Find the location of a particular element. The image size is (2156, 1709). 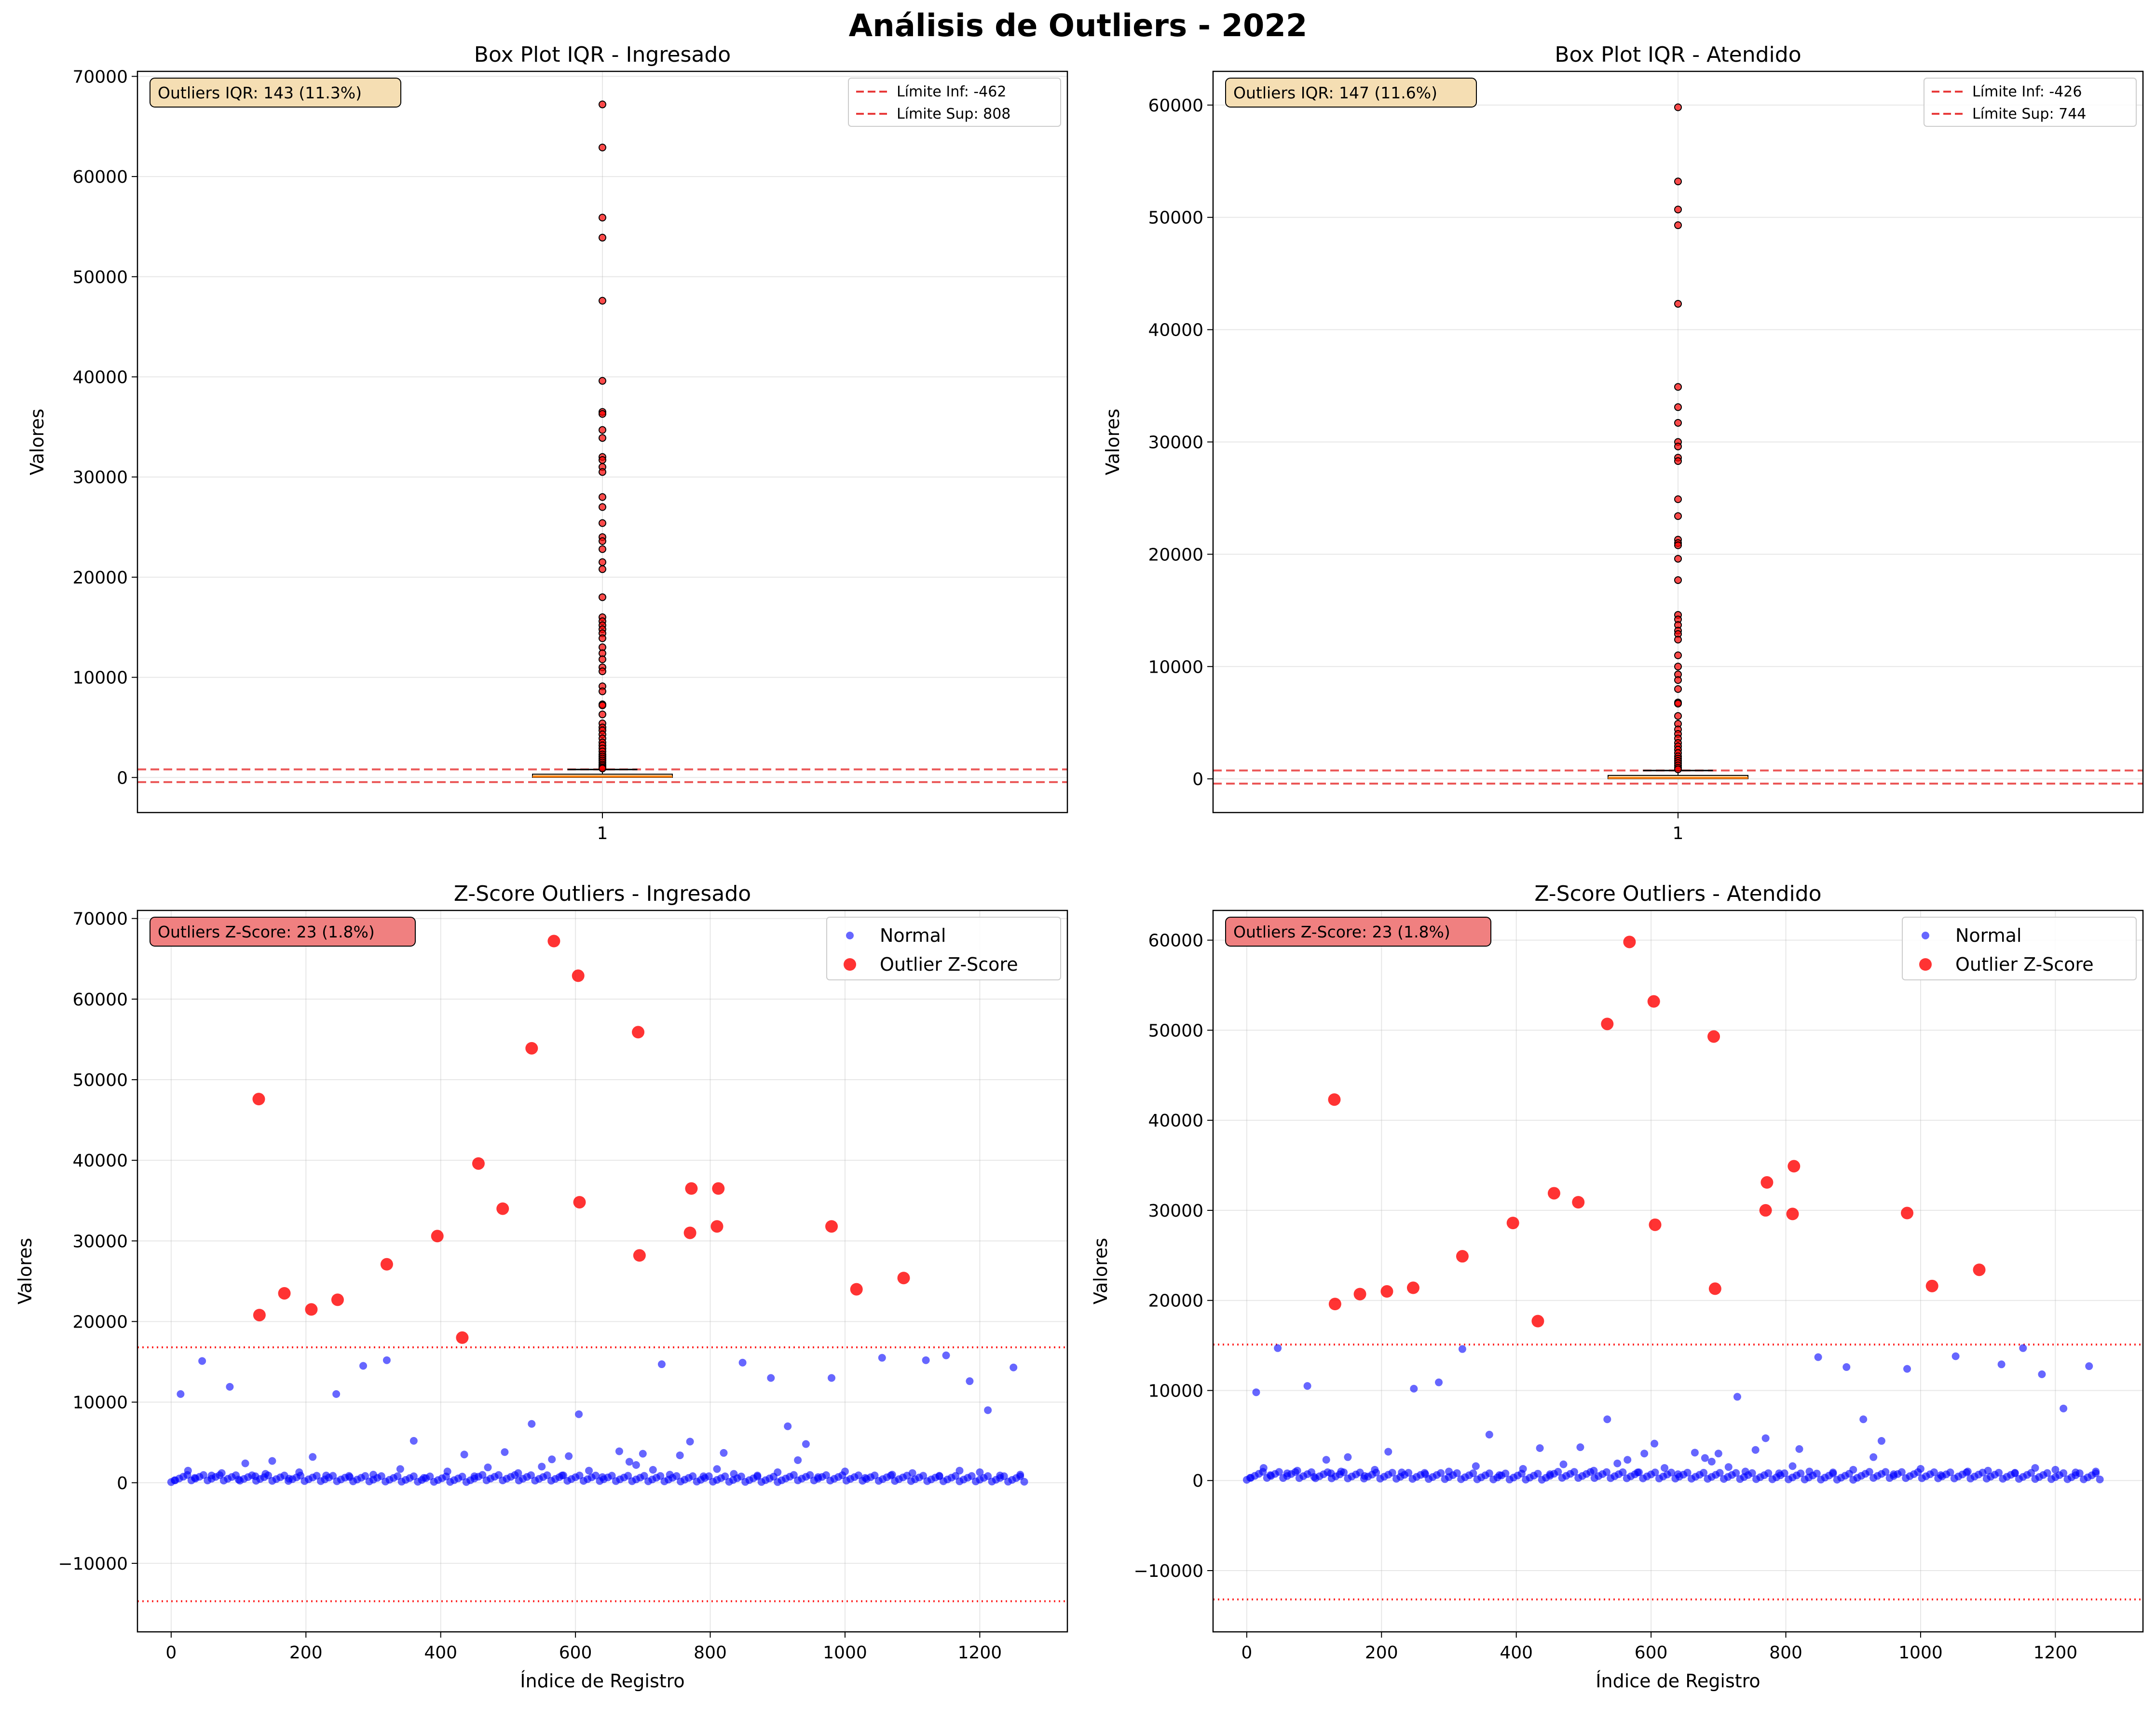

legend-entry: Outlier Z-Score is located at coordinates (2024, 964).